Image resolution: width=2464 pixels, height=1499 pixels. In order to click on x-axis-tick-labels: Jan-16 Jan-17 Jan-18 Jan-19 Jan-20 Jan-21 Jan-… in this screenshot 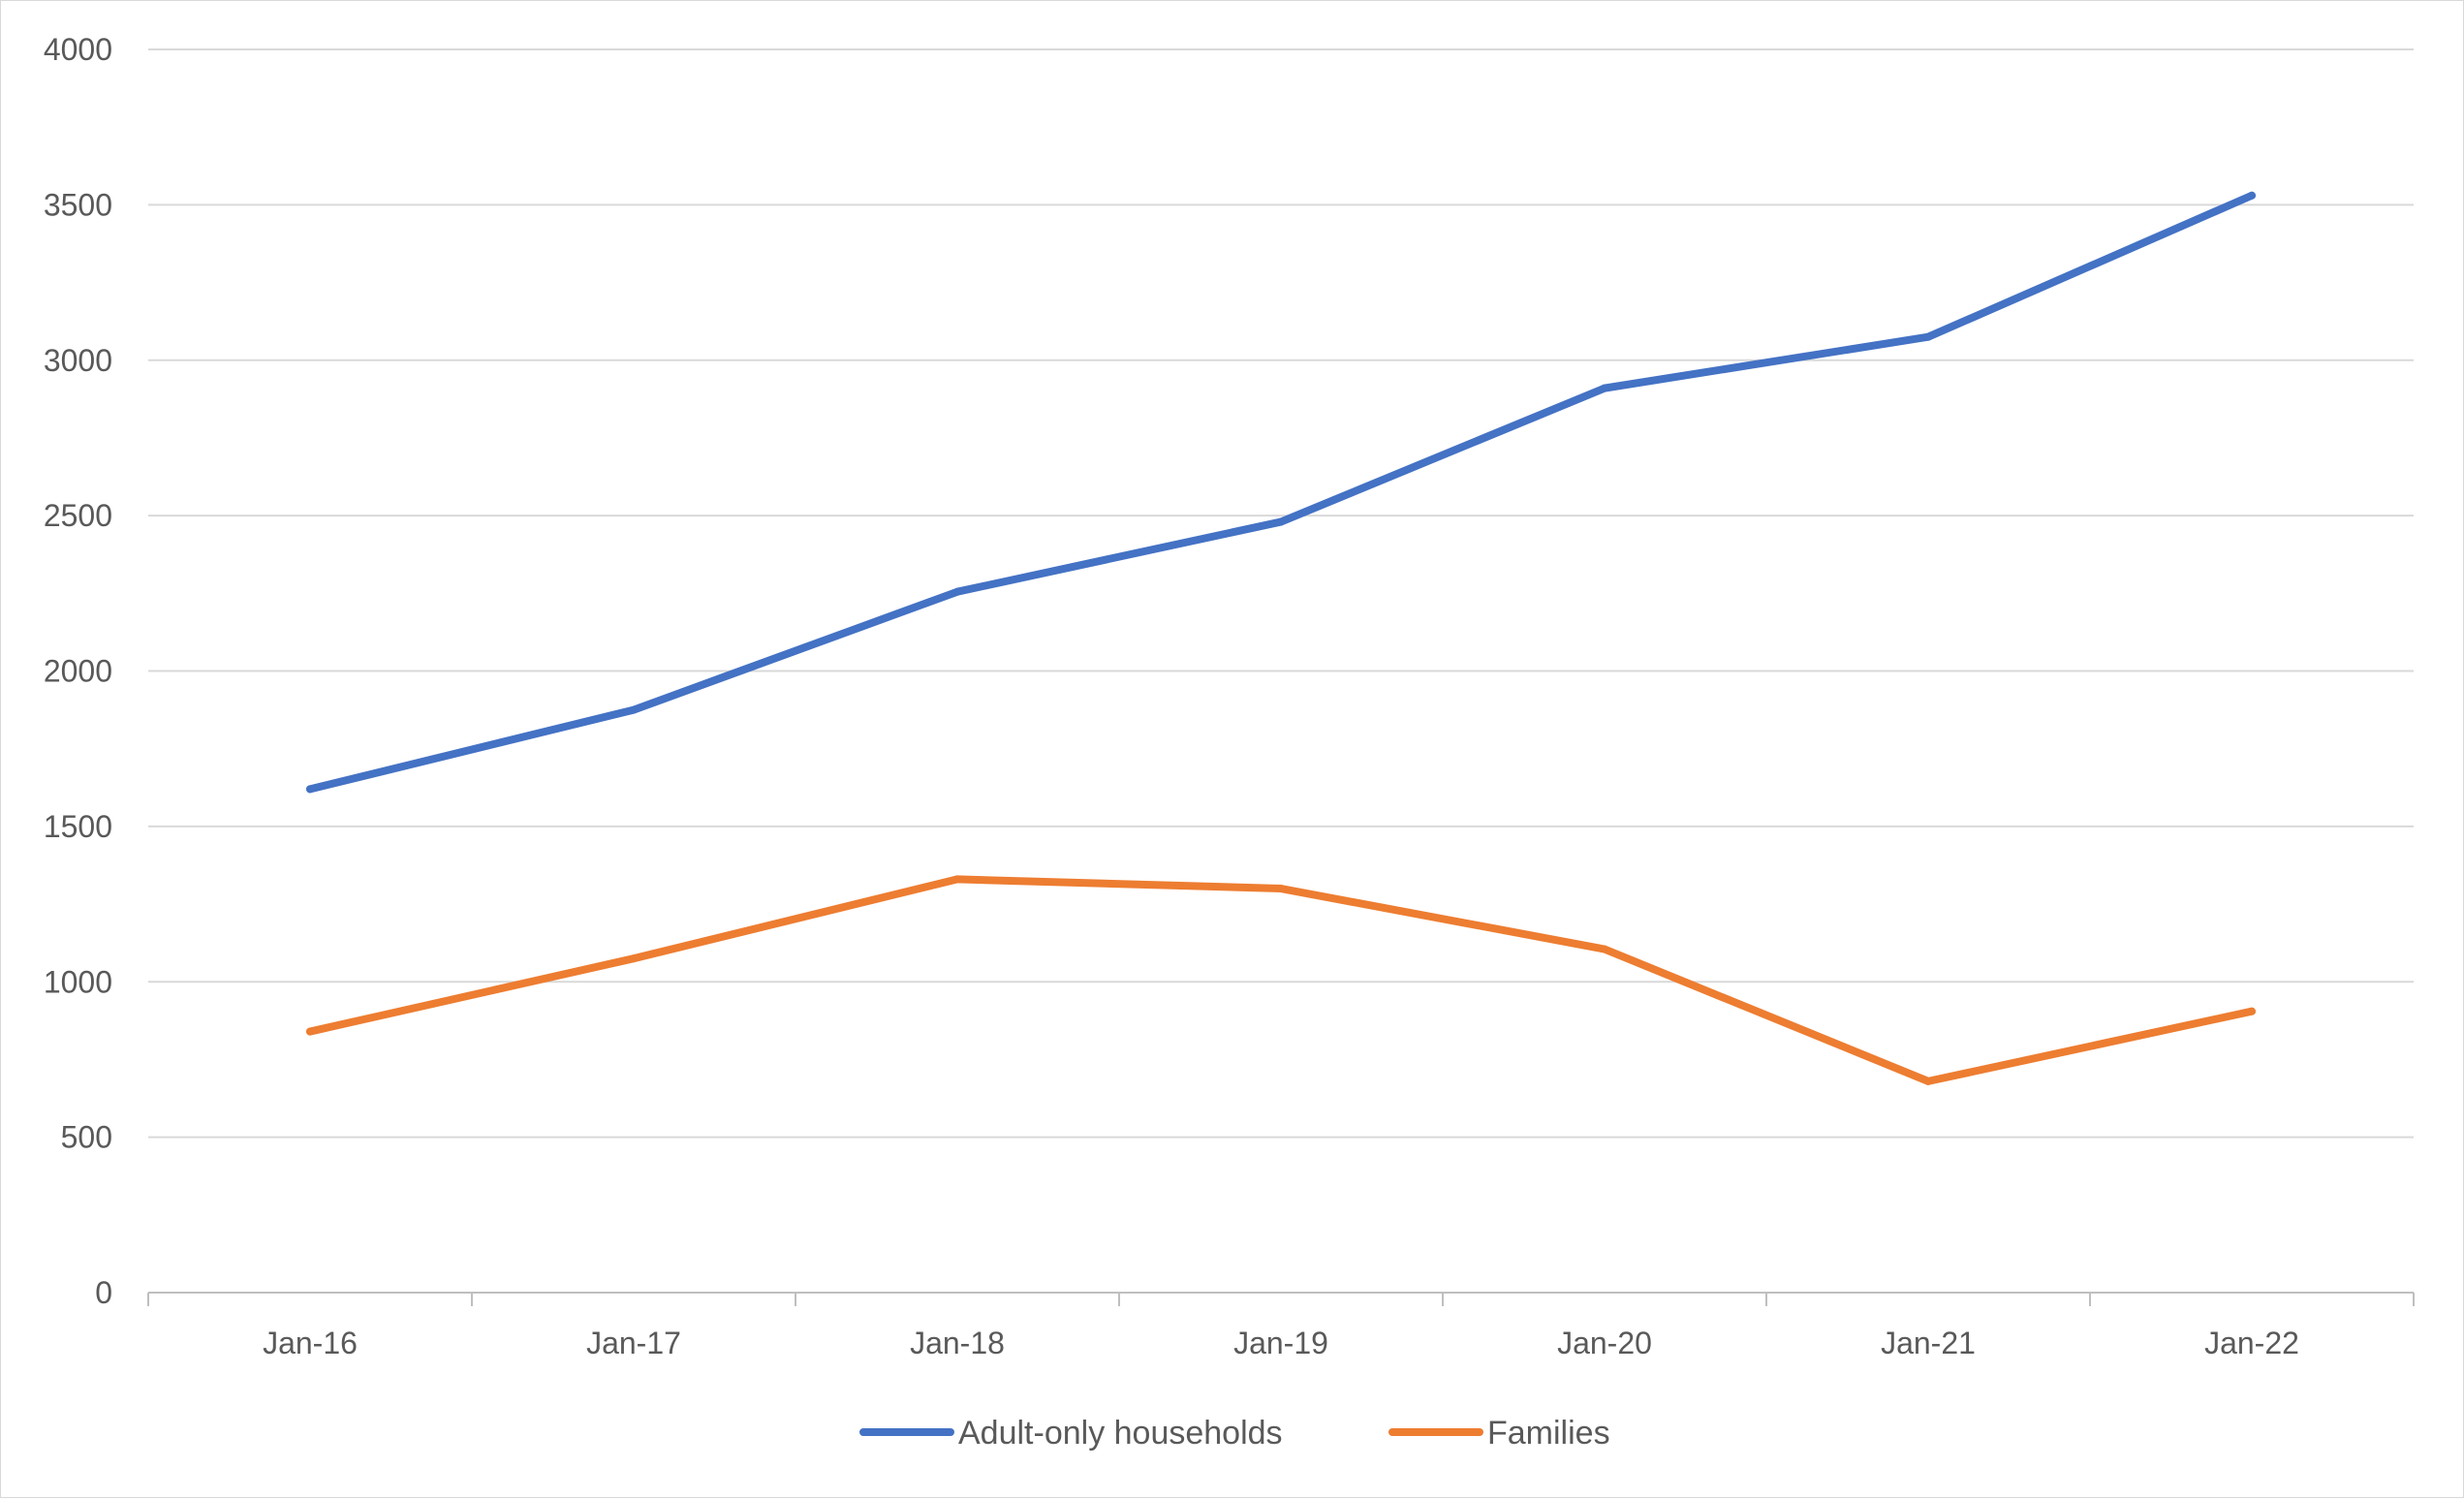, I will do `click(1281, 1343)`.